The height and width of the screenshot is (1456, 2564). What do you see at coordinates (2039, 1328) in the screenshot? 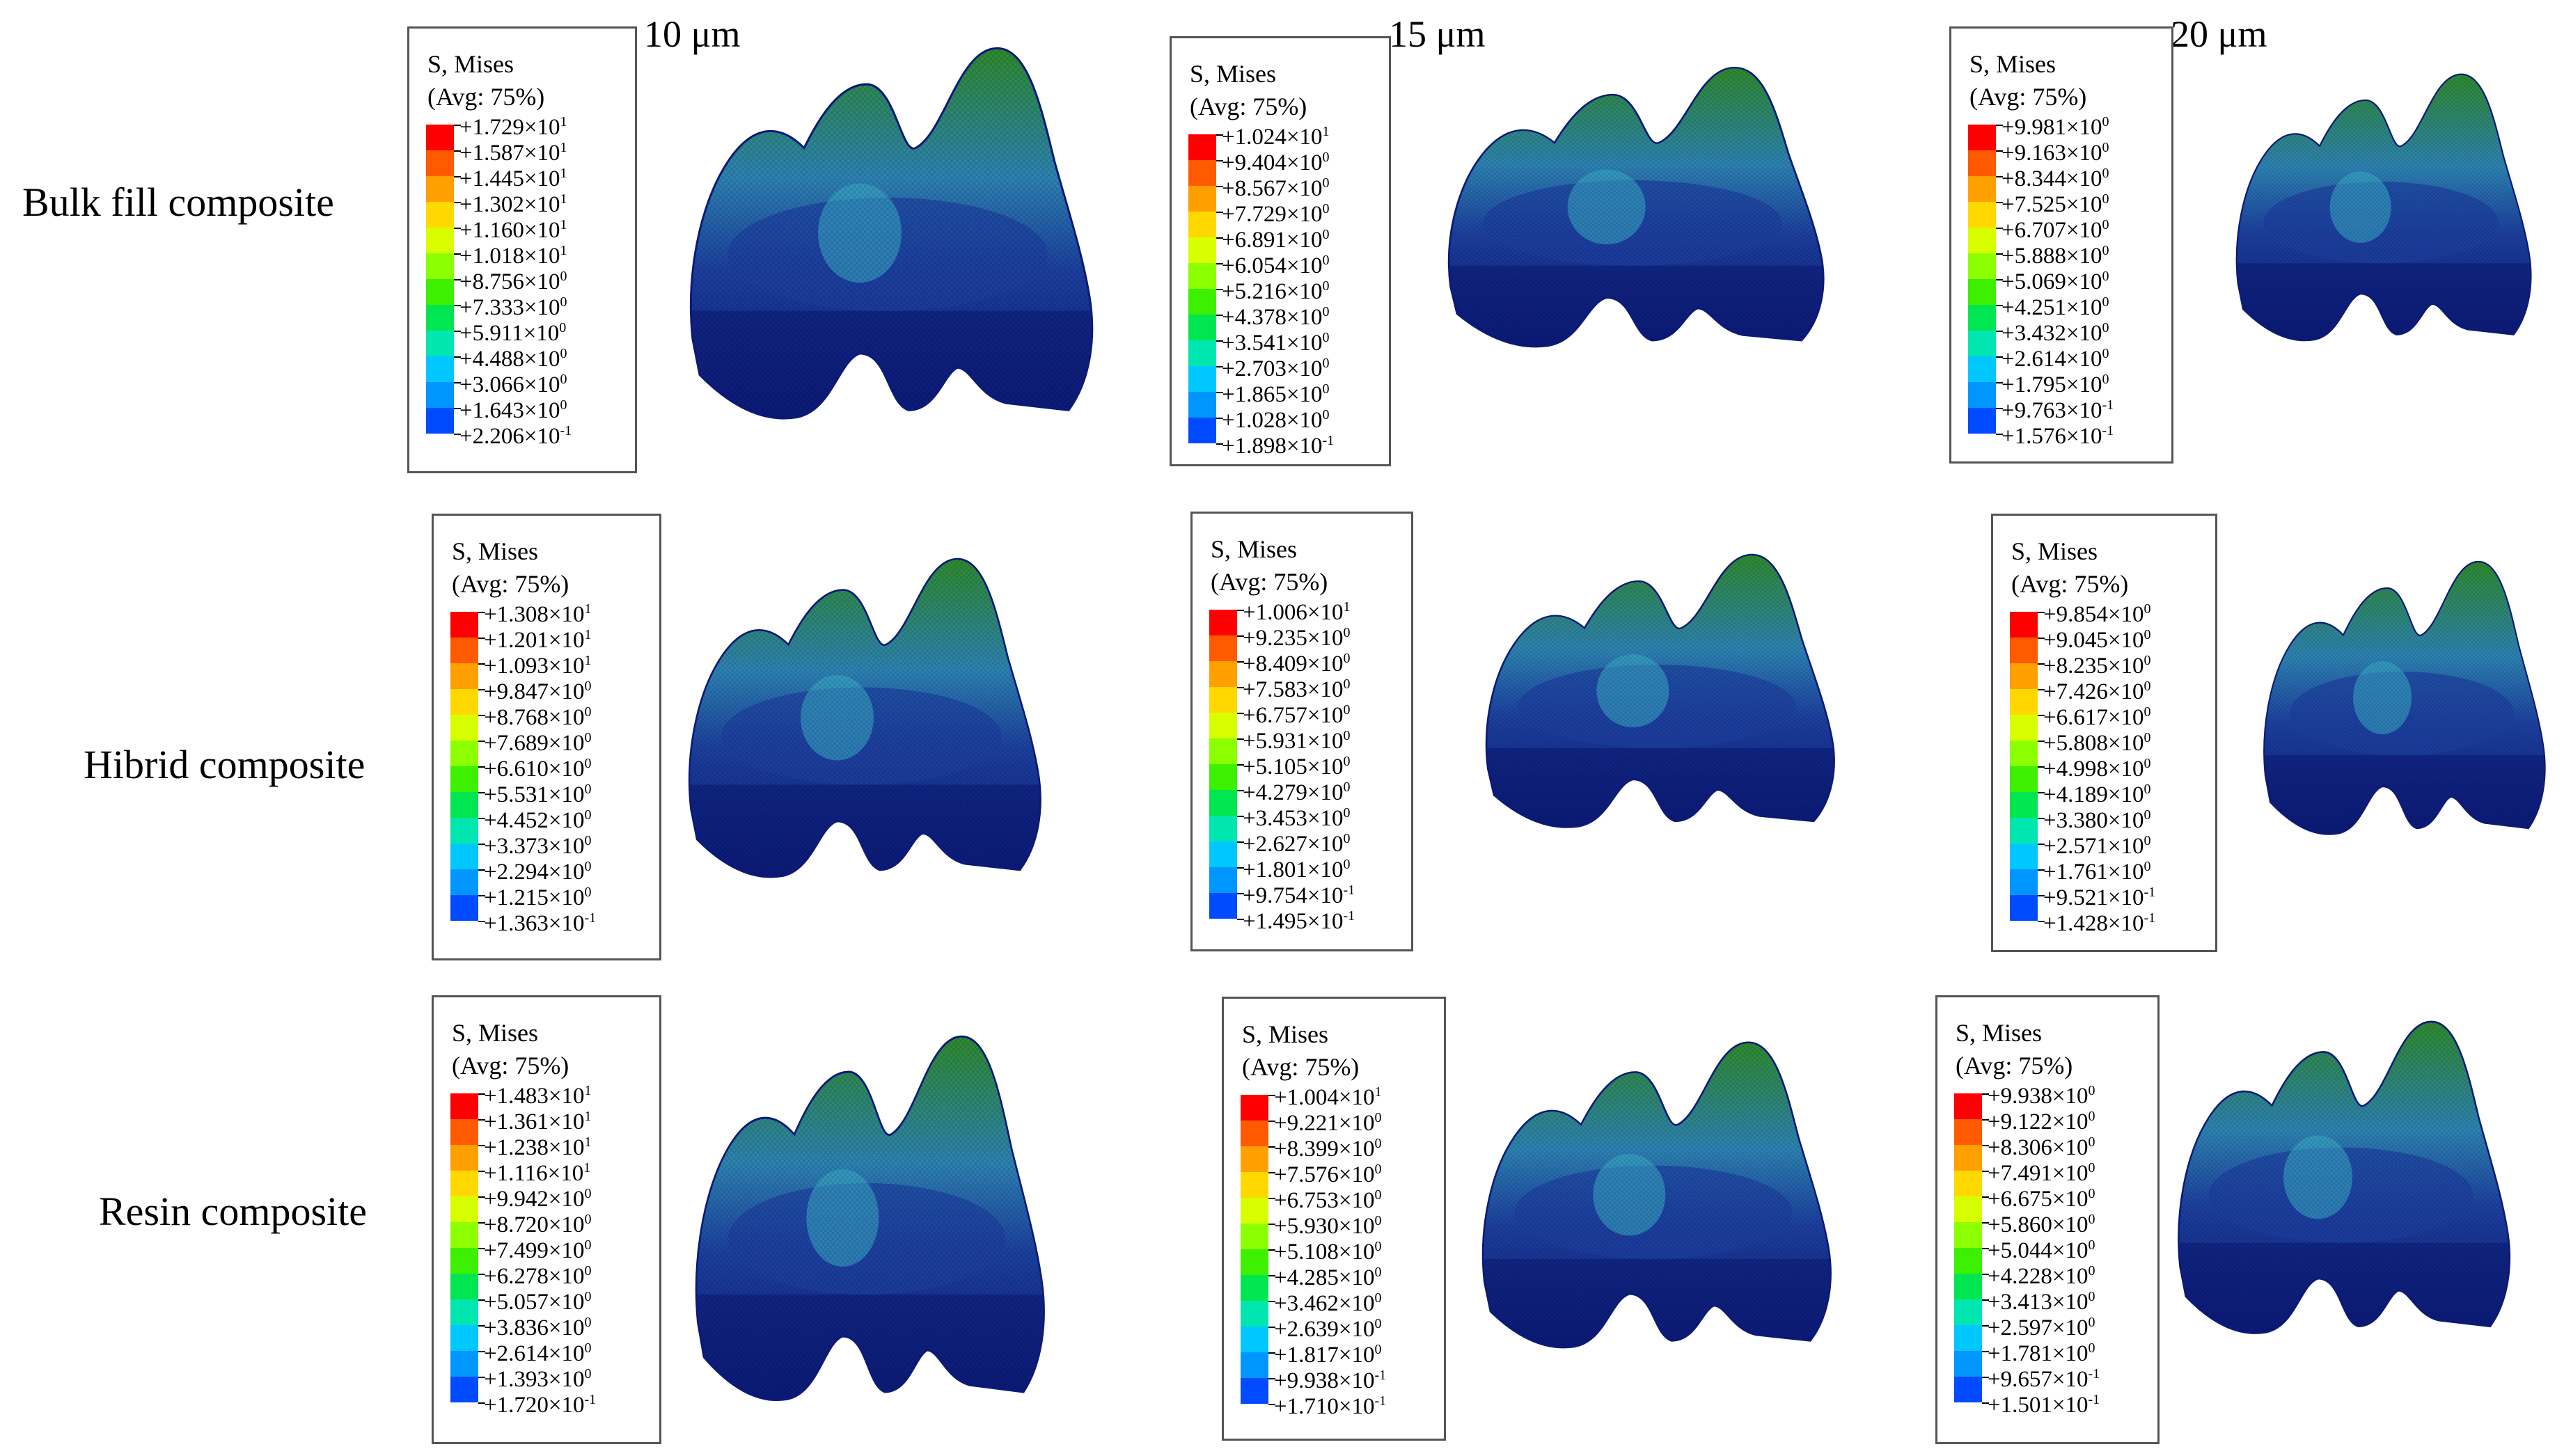
I see `legend-value-mantissa: +2.597×10` at bounding box center [2039, 1328].